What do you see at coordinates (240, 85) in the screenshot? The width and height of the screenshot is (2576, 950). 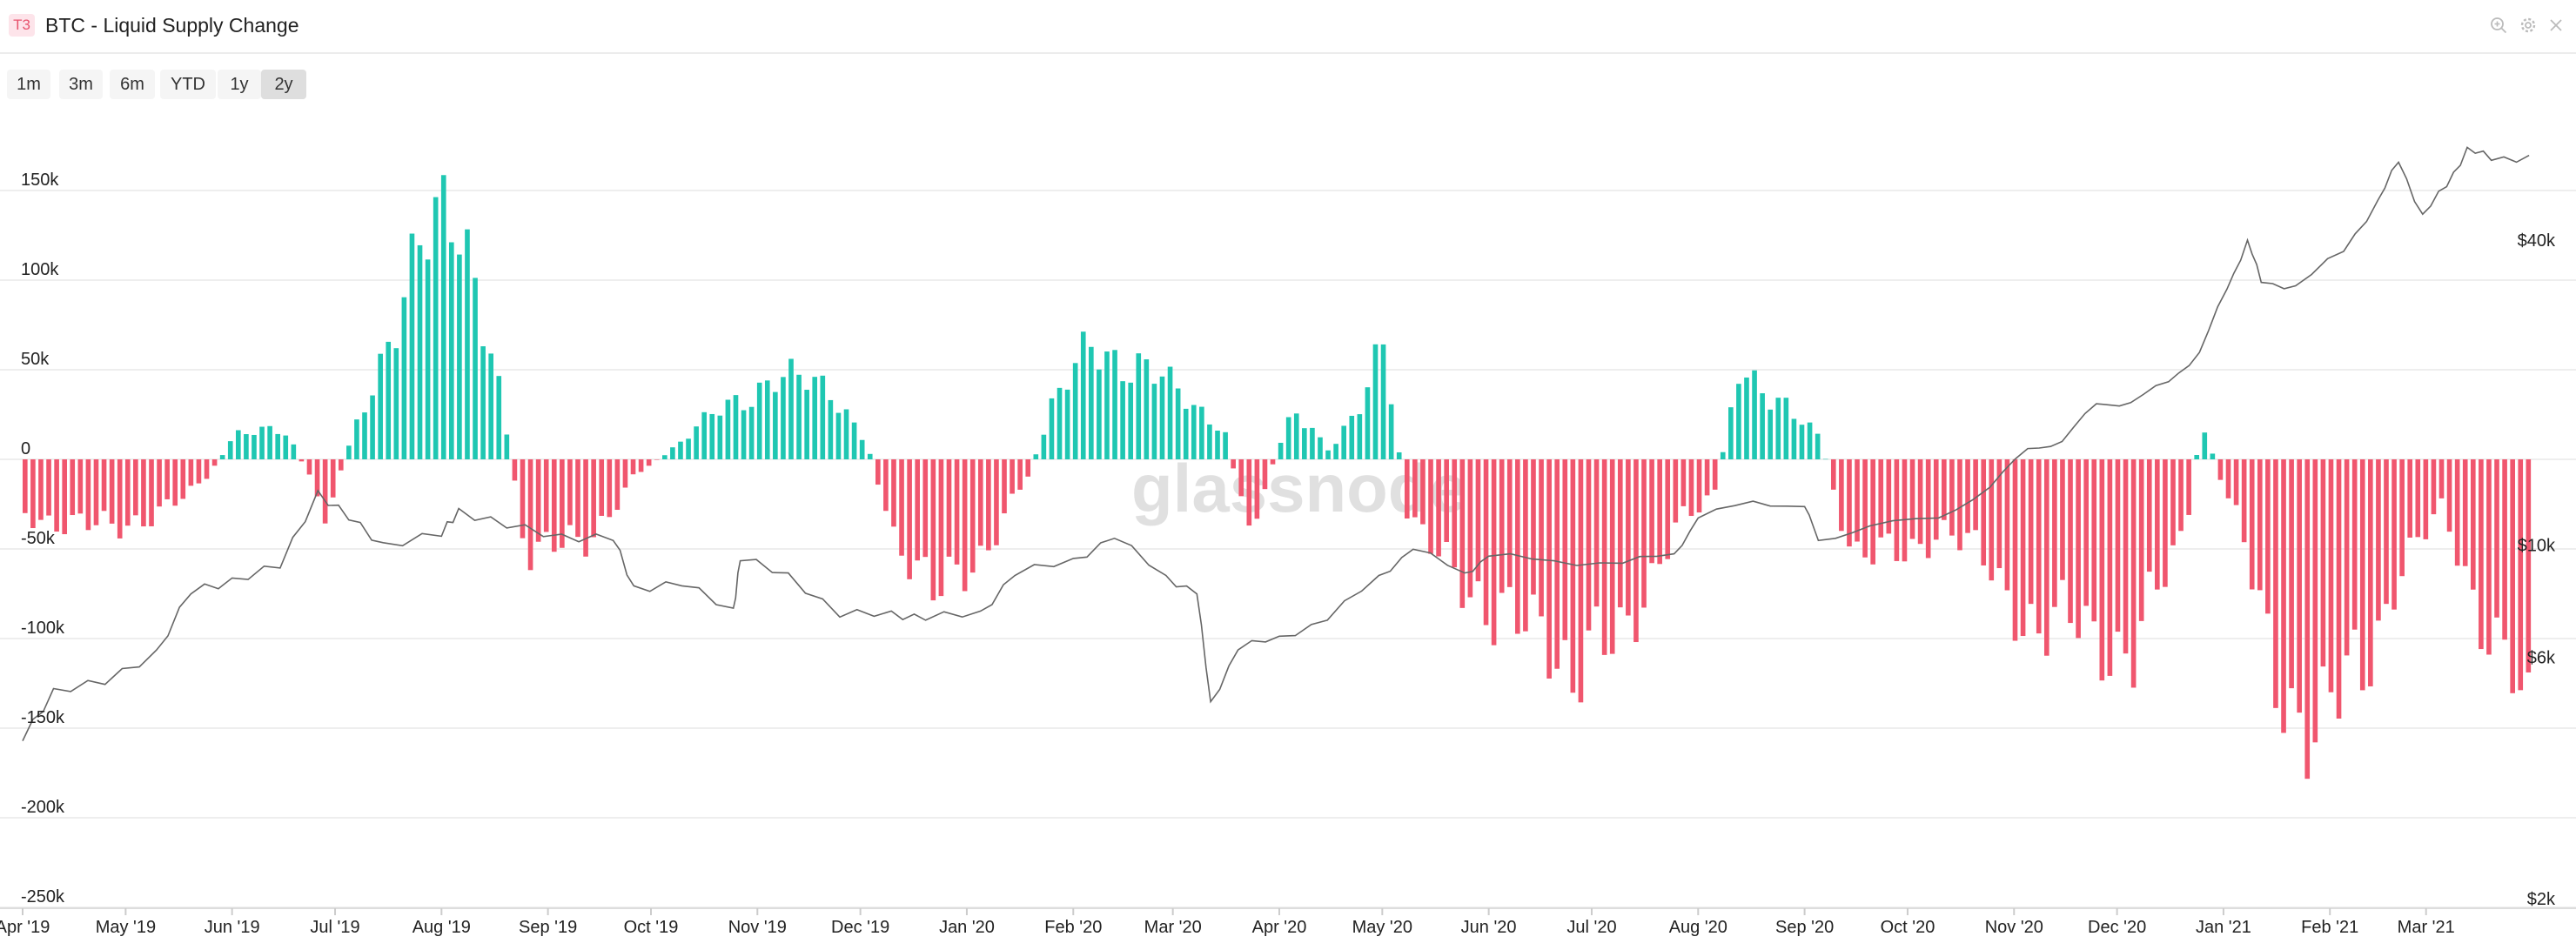 I see `range-button-1y: 1y` at bounding box center [240, 85].